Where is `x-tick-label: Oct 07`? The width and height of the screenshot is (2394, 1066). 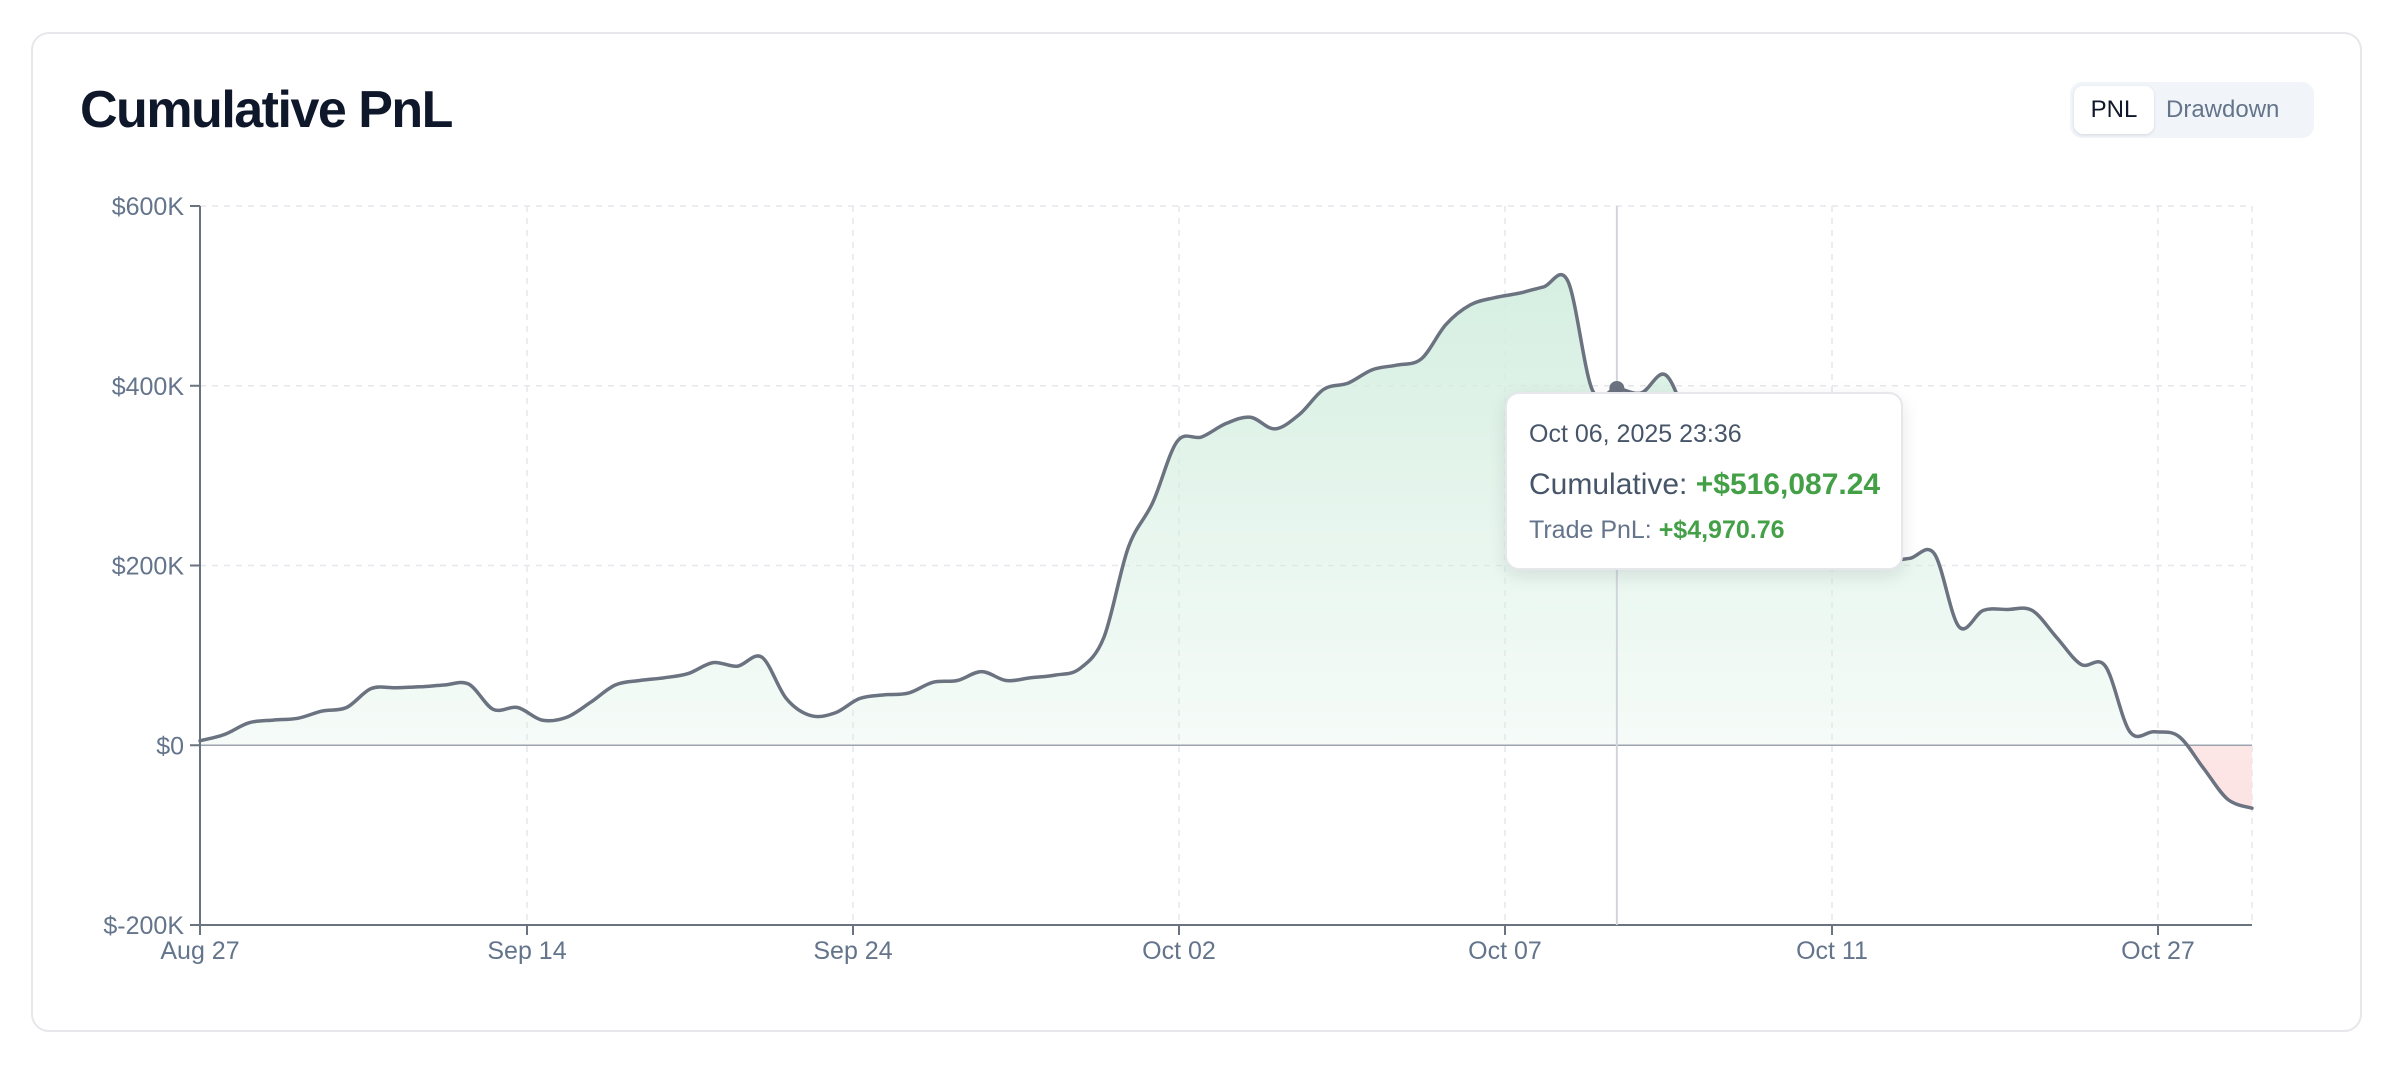
x-tick-label: Oct 07 is located at coordinates (1505, 951).